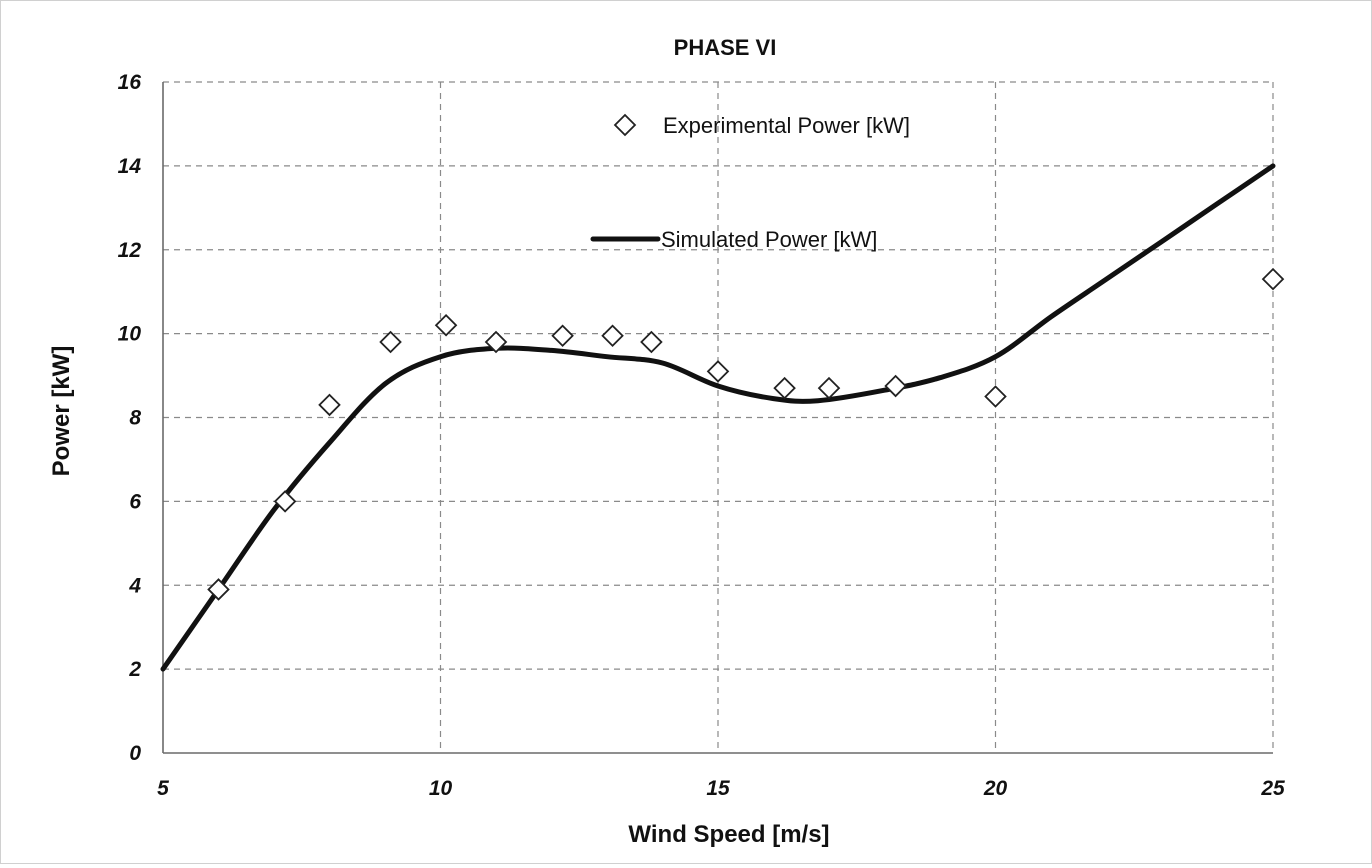 The image size is (1372, 868). What do you see at coordinates (61, 411) in the screenshot?
I see `y-axis-label: Power [kW]` at bounding box center [61, 411].